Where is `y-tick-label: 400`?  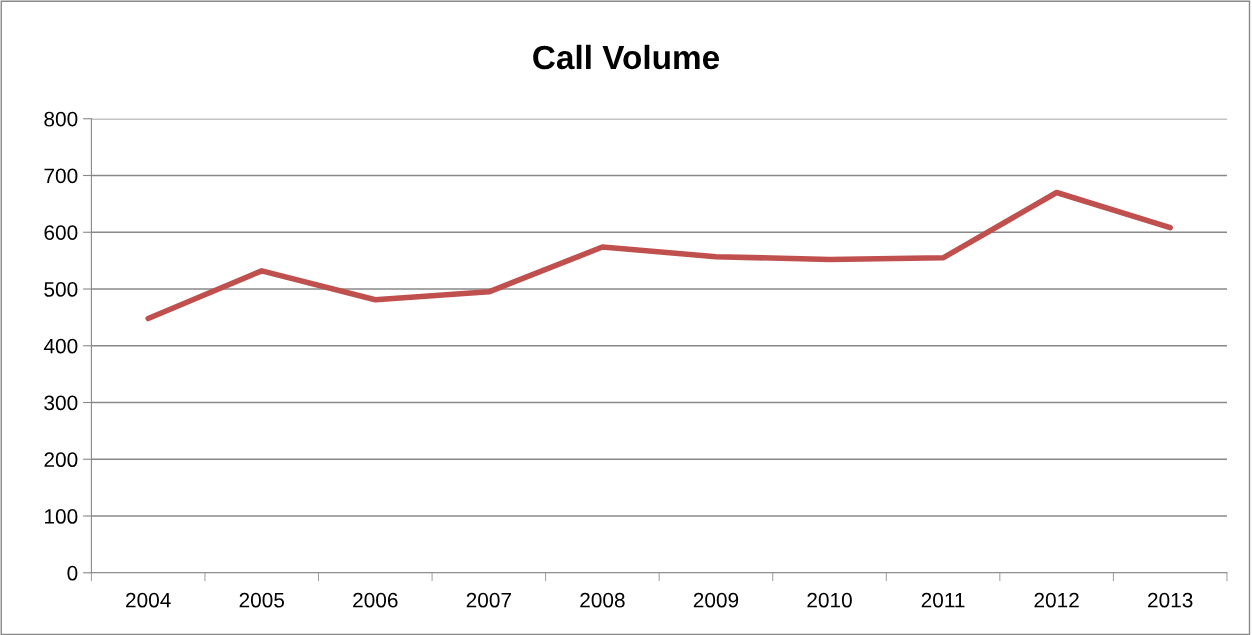 y-tick-label: 400 is located at coordinates (60, 346).